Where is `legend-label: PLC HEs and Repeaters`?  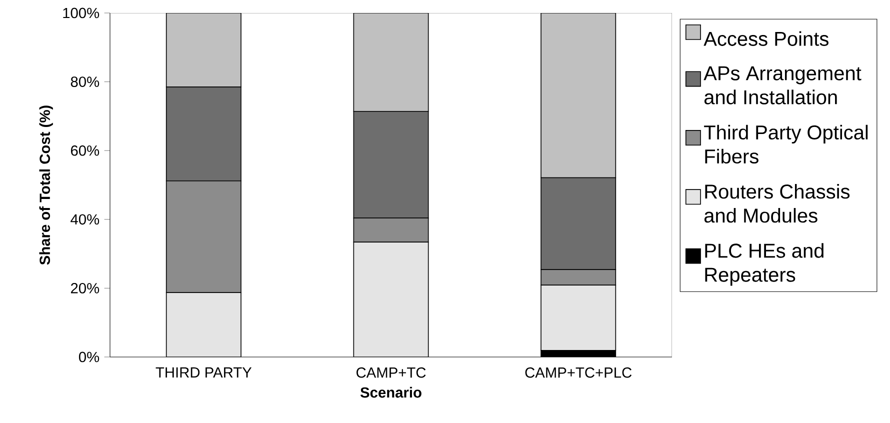
legend-label: PLC HEs and Repeaters is located at coordinates (764, 264).